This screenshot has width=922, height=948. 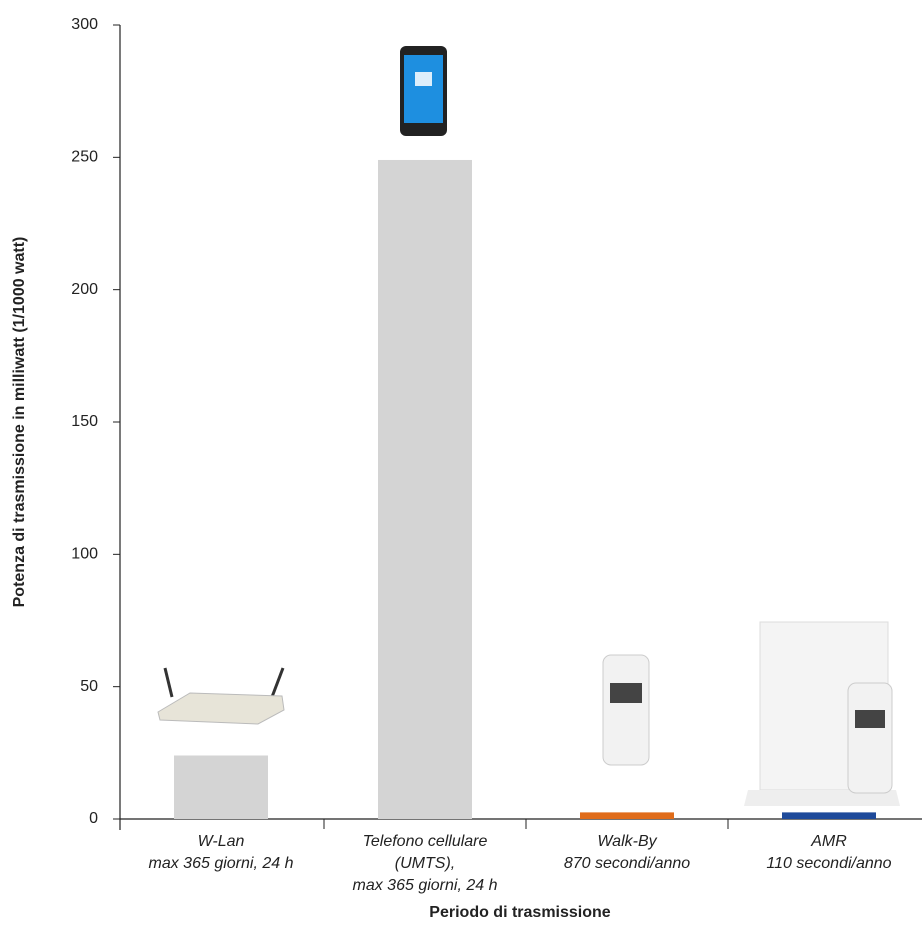 I want to click on x-axis-title: Periodo di trasmissione, so click(x=519, y=912).